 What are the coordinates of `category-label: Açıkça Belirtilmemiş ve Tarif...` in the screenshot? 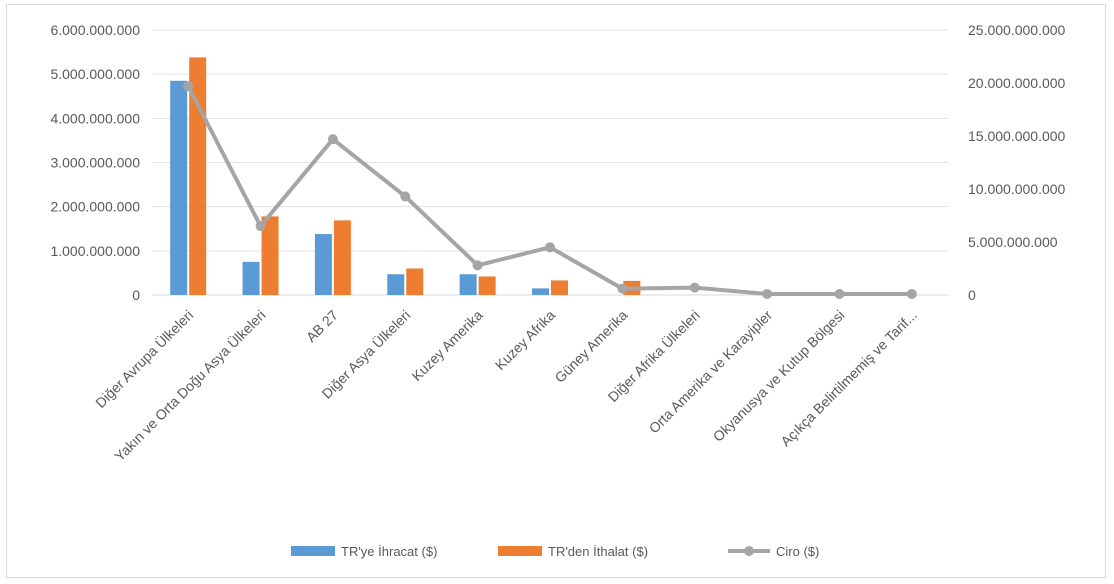 It's located at (848, 378).